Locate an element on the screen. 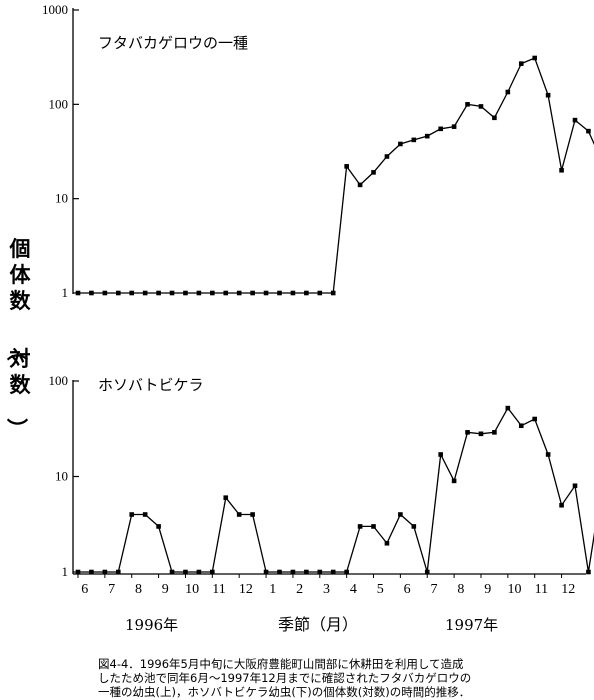  month-label: 2 is located at coordinates (299, 589).